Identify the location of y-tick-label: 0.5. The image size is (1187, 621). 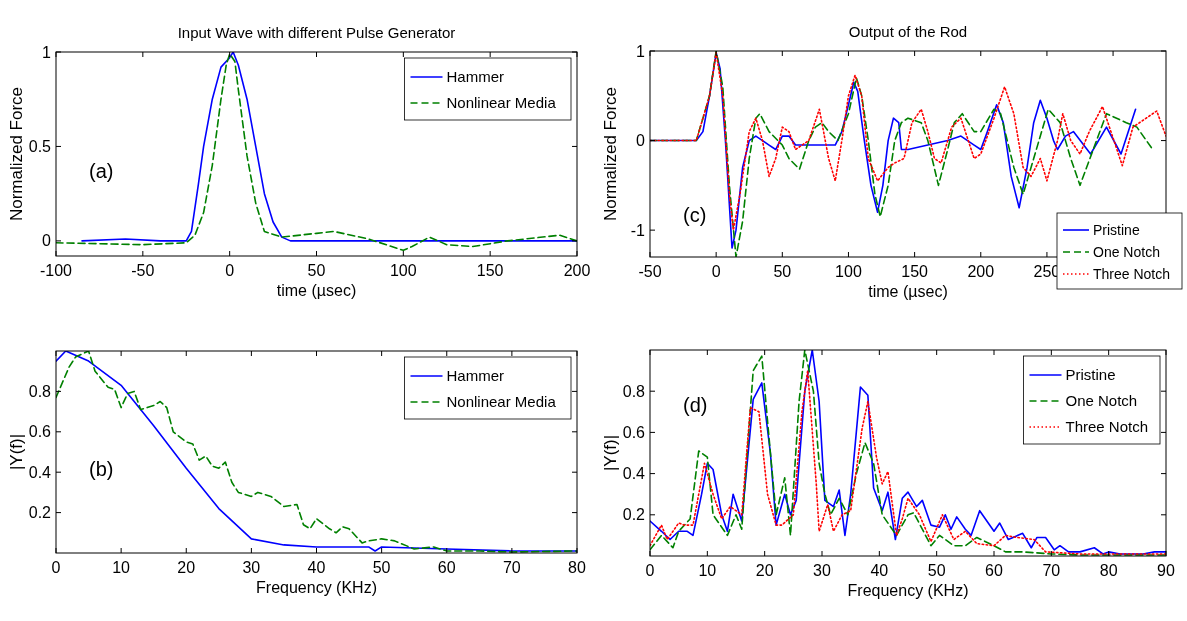
(40, 147).